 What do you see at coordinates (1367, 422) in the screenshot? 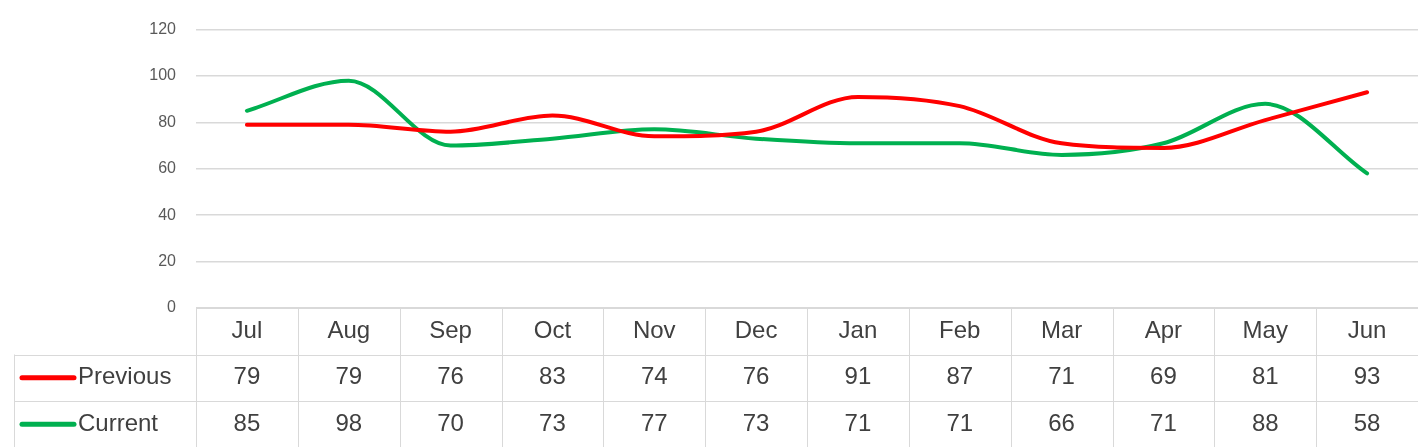
I see `data-label: 58` at bounding box center [1367, 422].